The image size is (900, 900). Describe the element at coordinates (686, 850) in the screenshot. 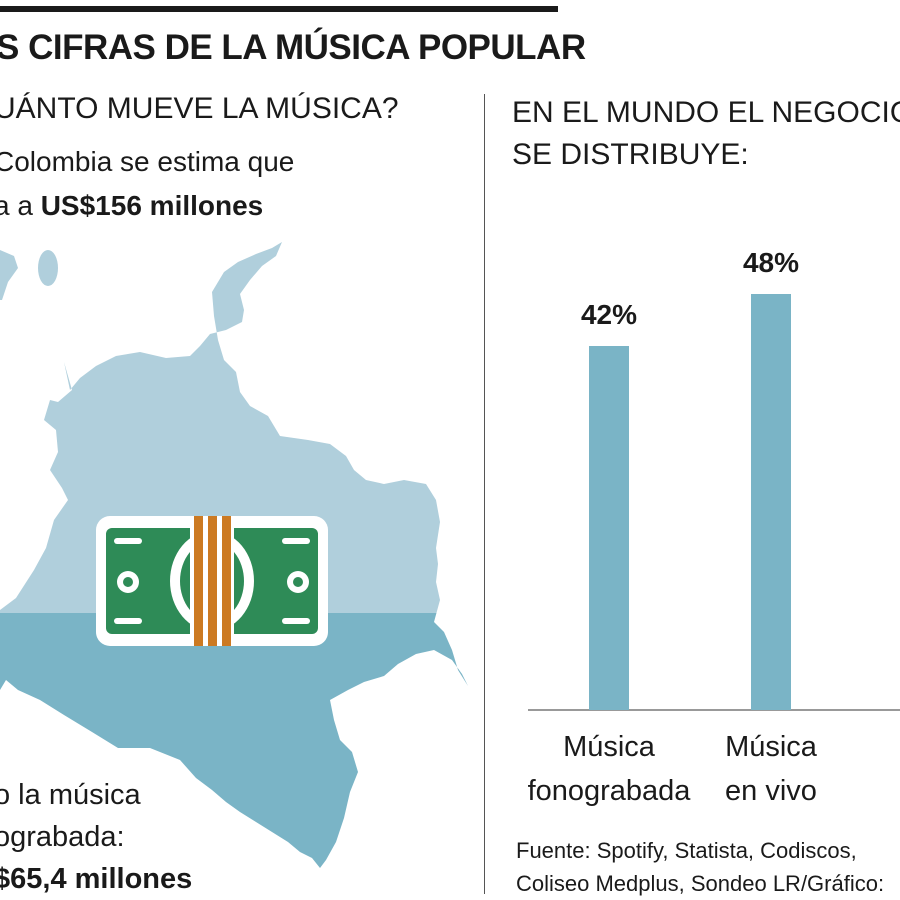

I see `source-line1: Fuente: Spotify, Statista, Codiscos,` at that location.